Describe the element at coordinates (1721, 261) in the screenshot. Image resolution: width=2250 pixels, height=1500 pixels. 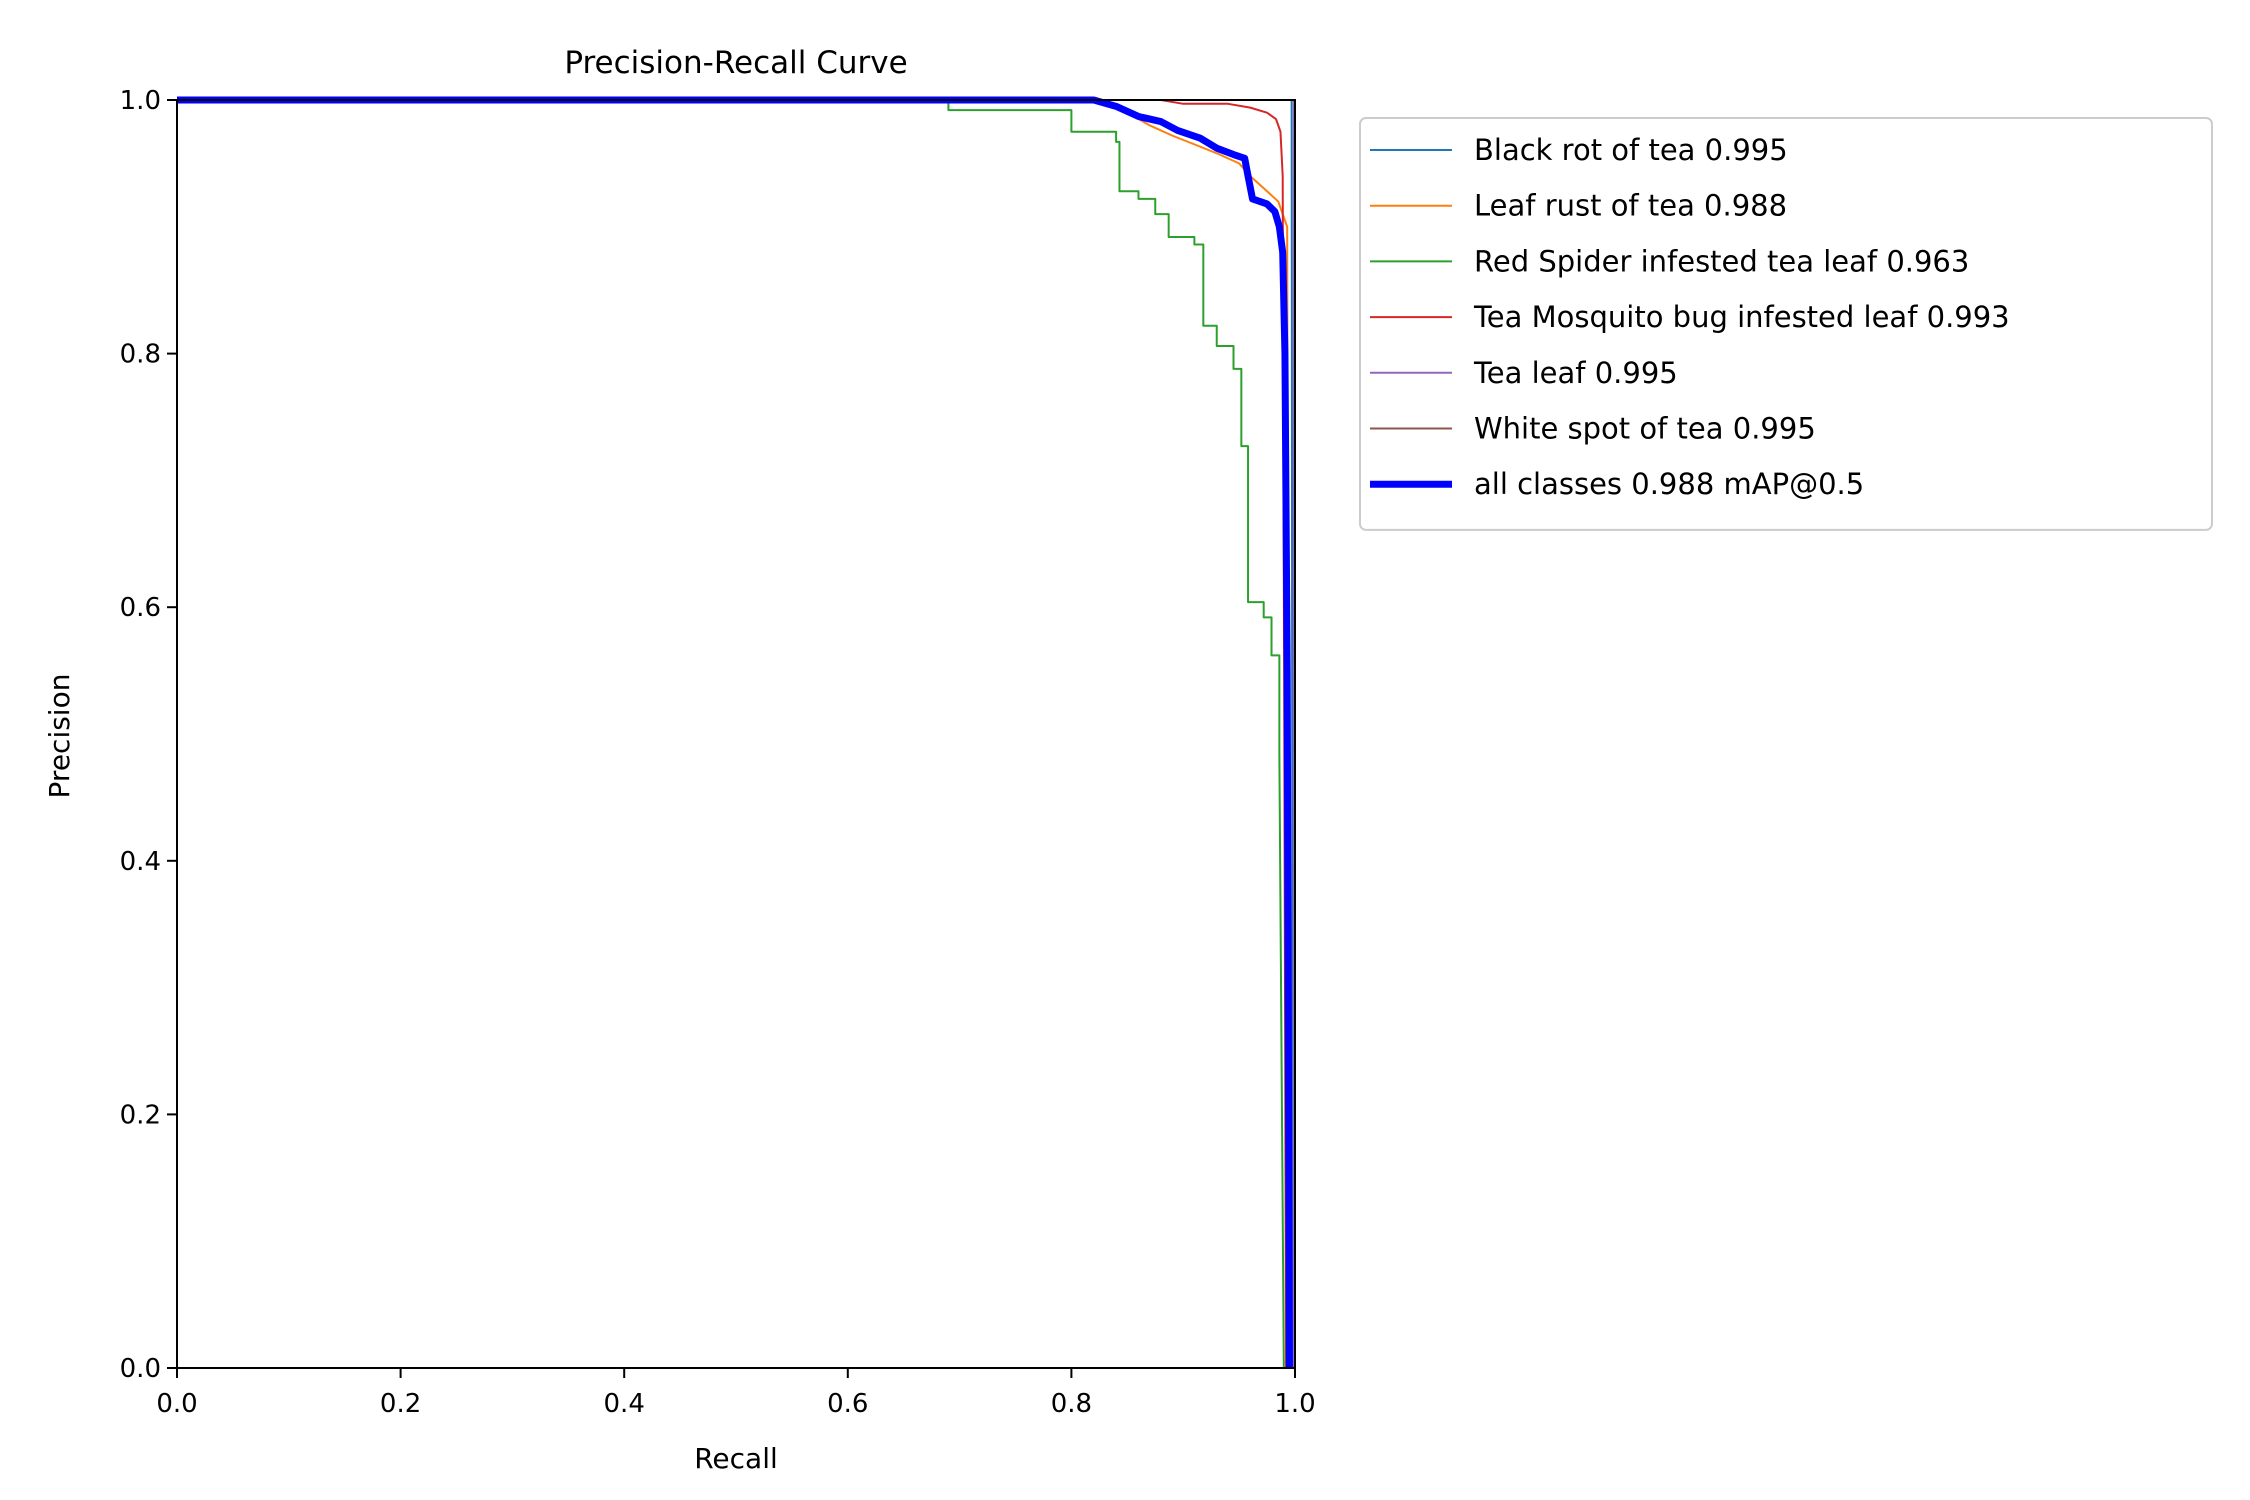
I see `legend-label: Red Spider infested tea leaf 0.963` at that location.